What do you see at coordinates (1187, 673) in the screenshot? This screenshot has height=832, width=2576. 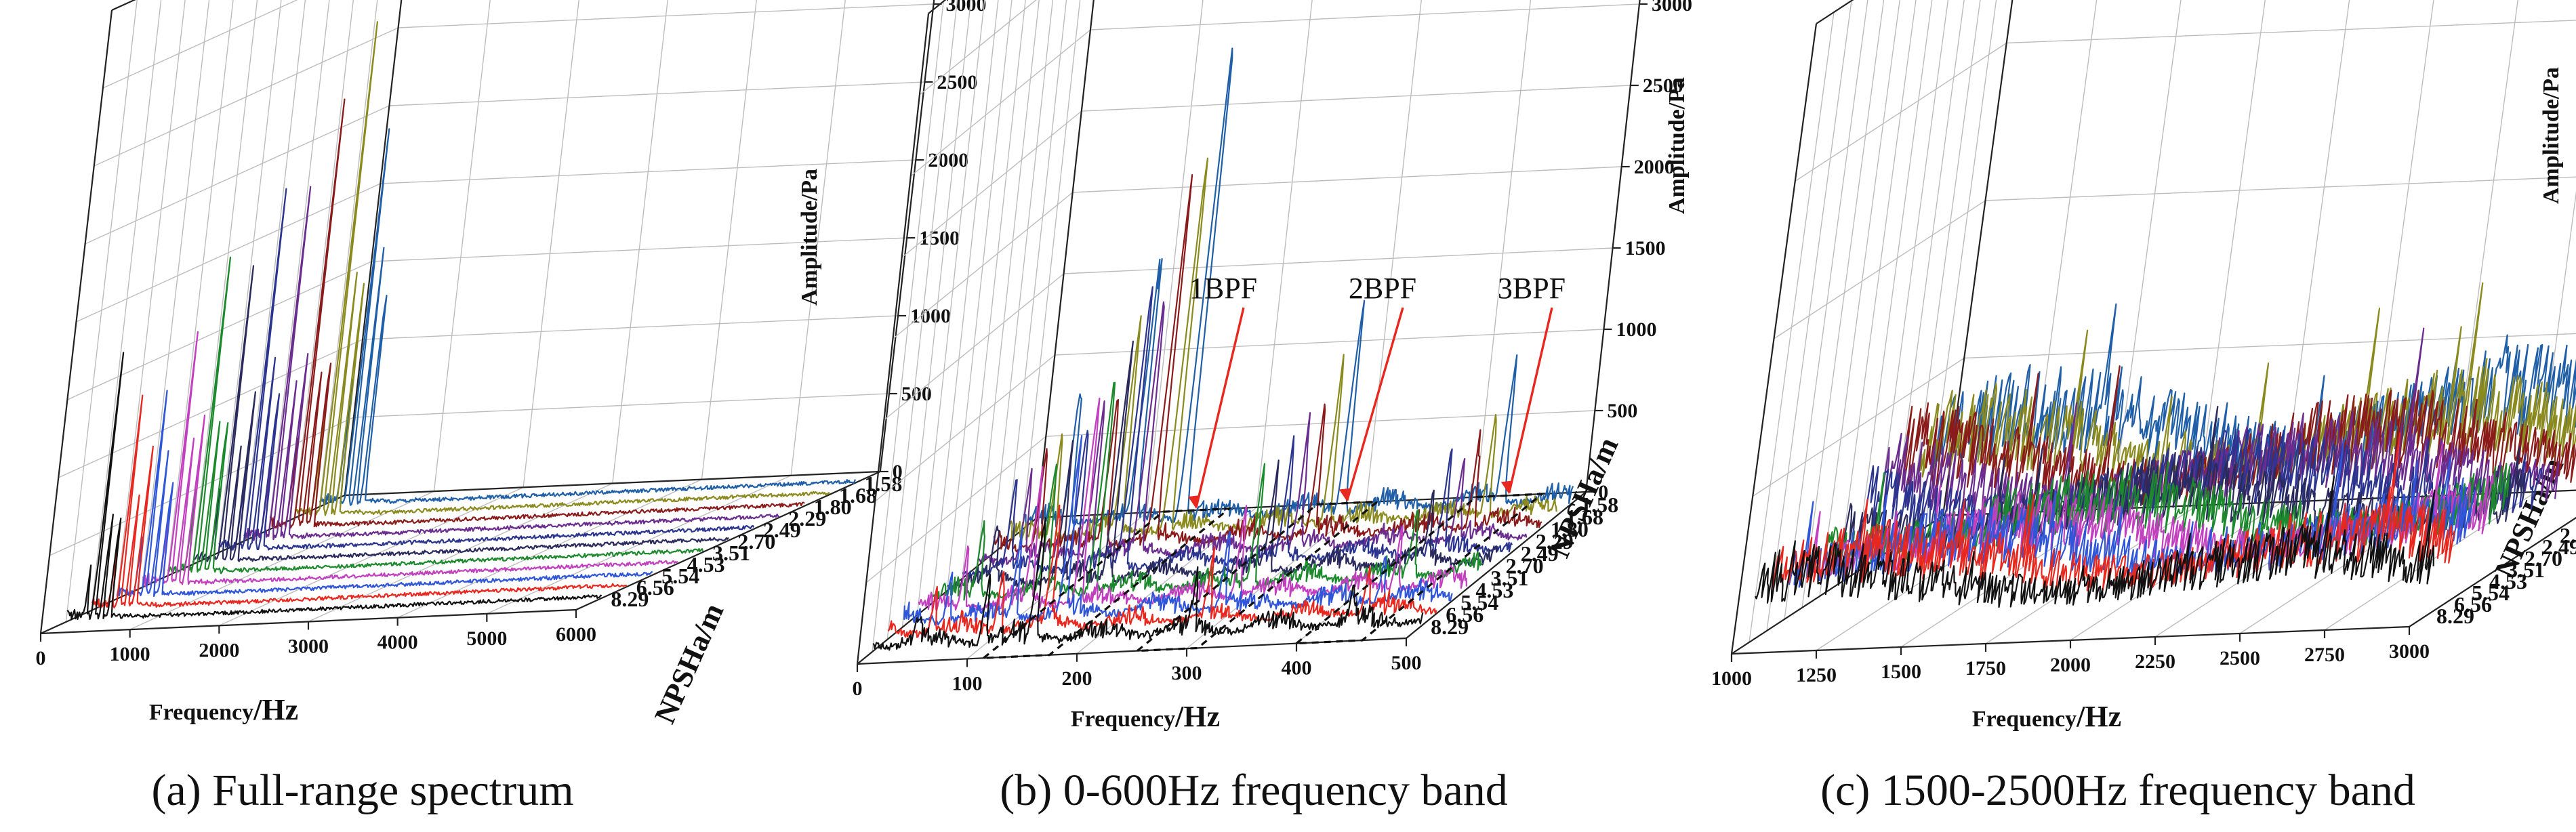 I see `x-tick-label: 300` at bounding box center [1187, 673].